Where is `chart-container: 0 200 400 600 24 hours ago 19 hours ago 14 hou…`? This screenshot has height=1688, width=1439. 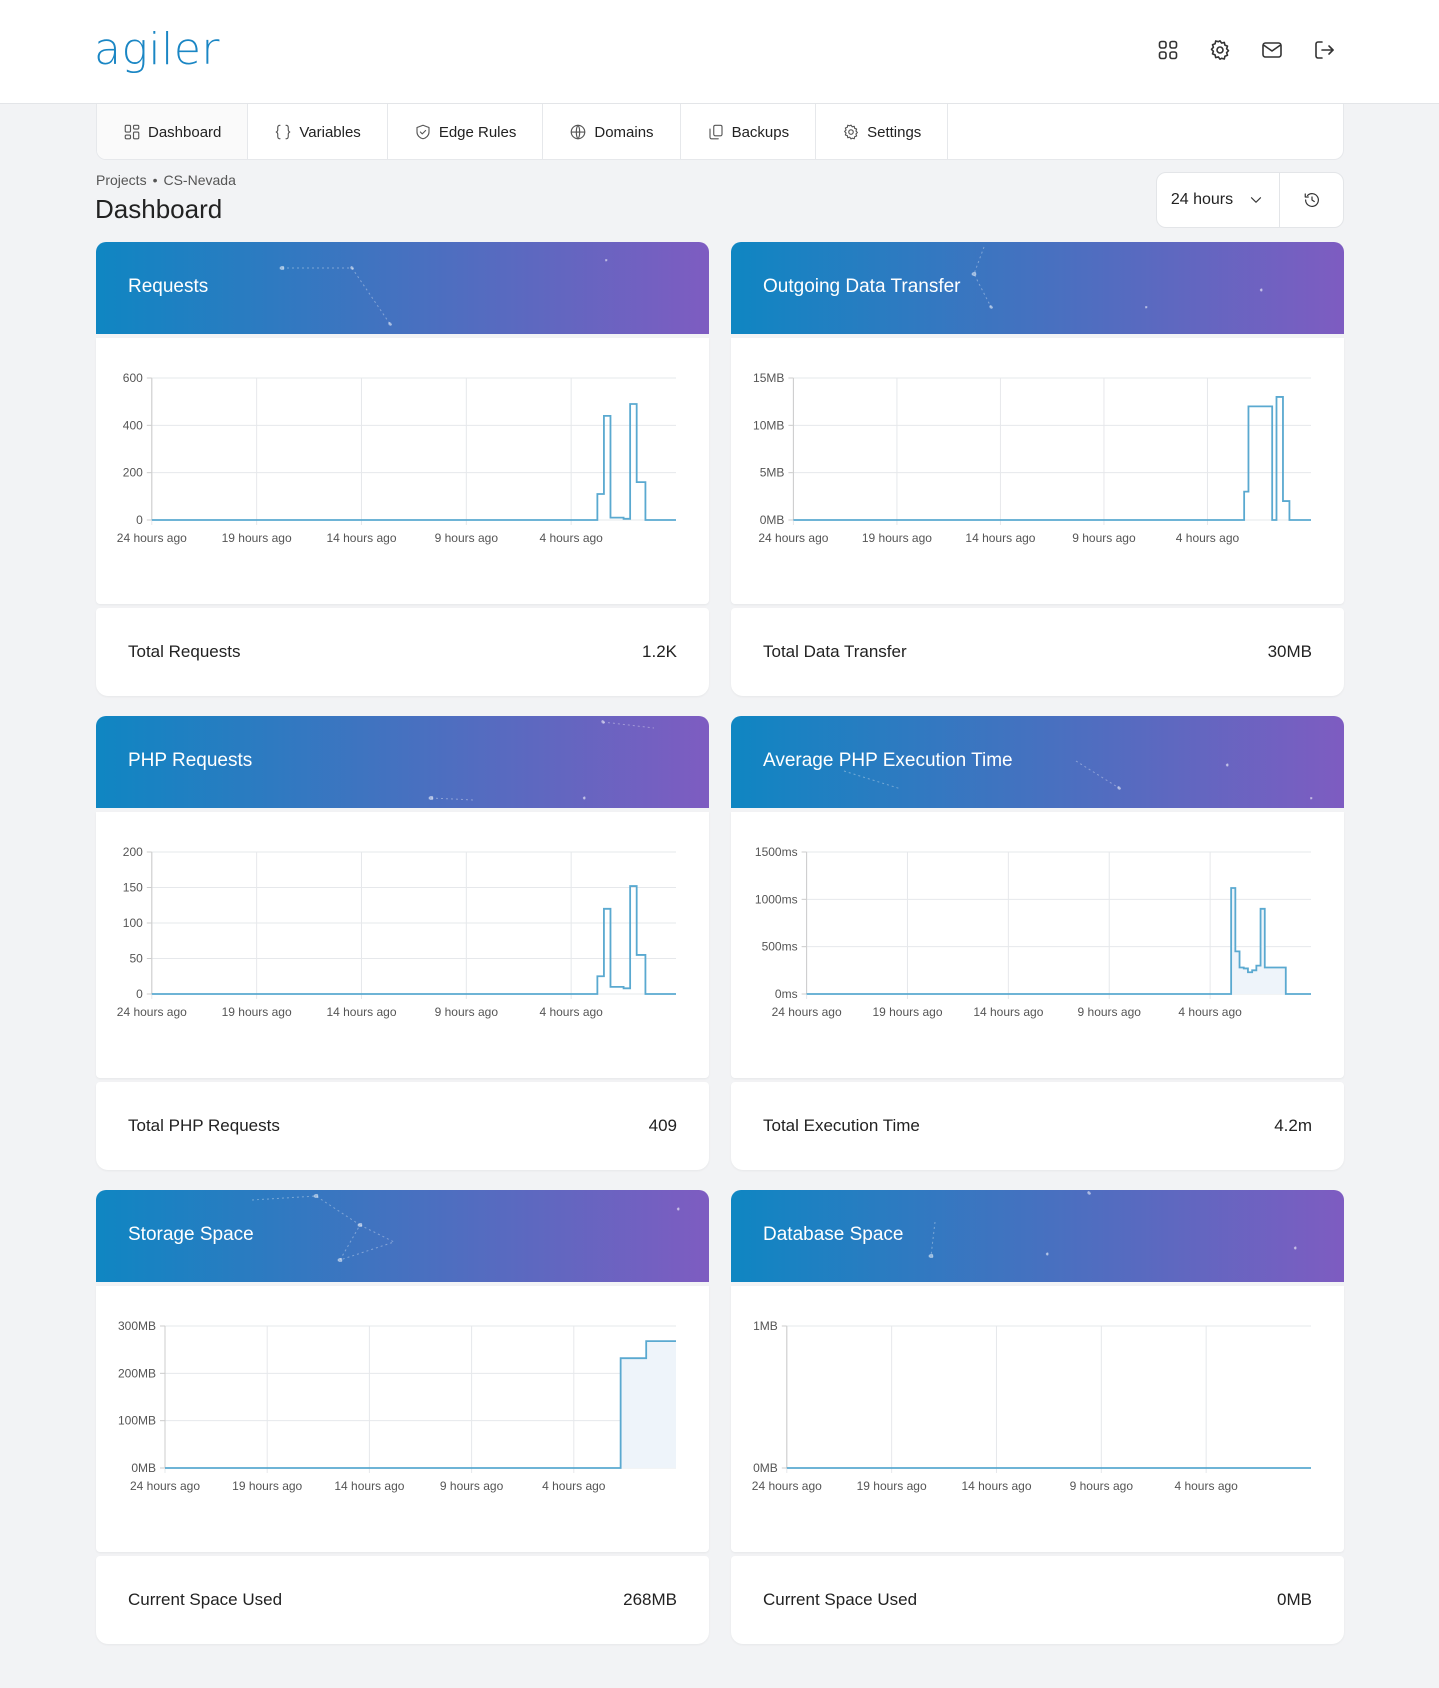
chart-container: 0 200 400 600 24 hours ago 19 hours ago 14 hou… is located at coordinates (402, 471).